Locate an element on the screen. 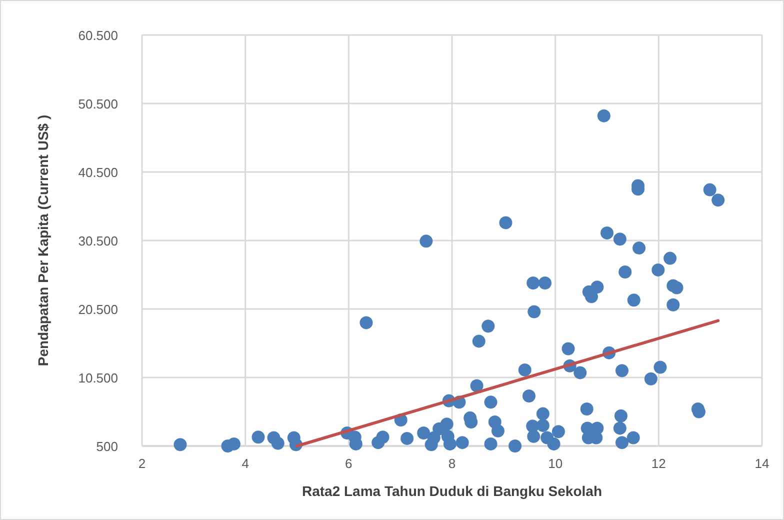 This screenshot has width=784, height=520. x-tick-label: 10 is located at coordinates (555, 463).